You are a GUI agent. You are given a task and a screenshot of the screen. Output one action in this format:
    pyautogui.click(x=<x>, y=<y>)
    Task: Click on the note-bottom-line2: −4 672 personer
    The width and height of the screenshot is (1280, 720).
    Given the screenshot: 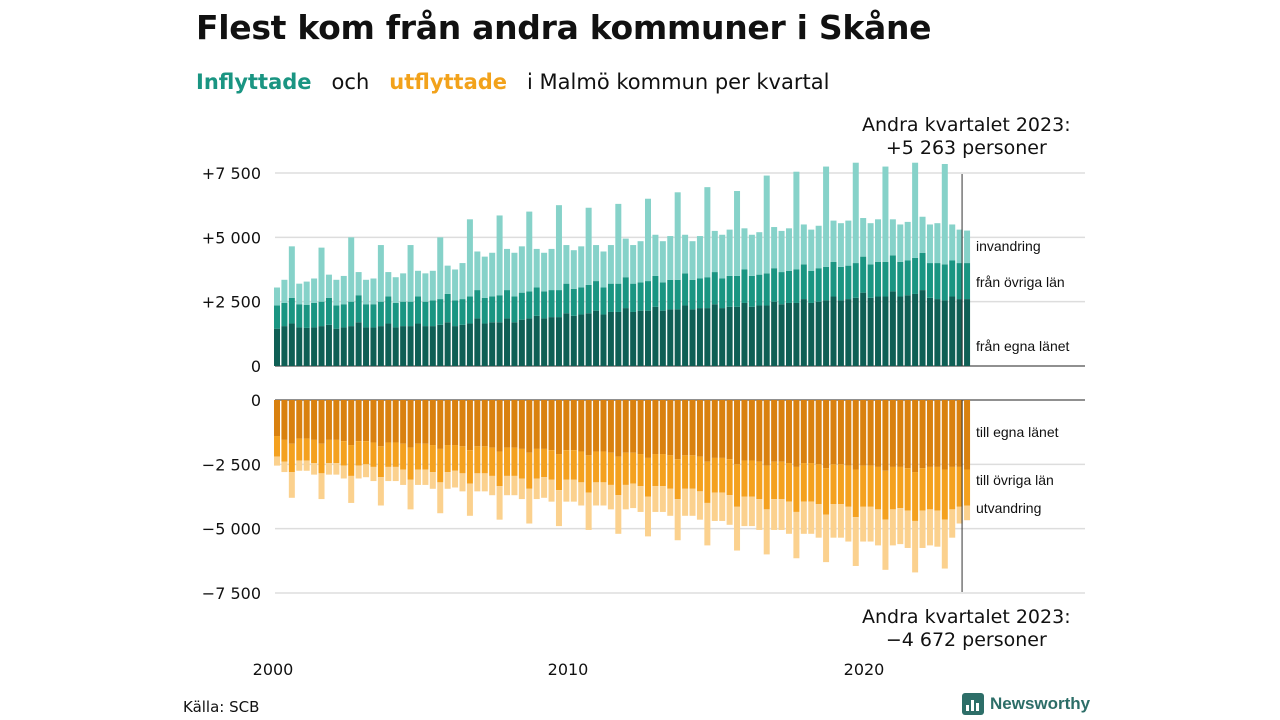 What is the action you would take?
    pyautogui.click(x=966, y=640)
    